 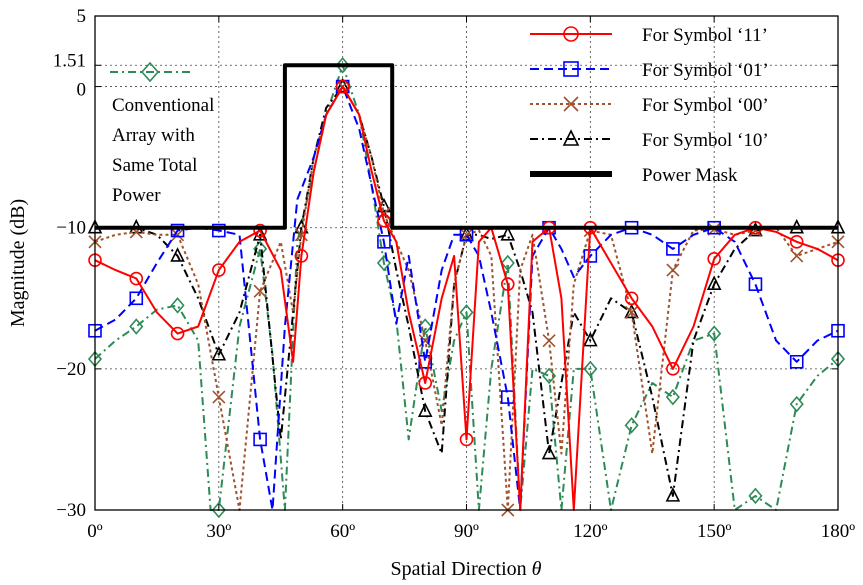 What do you see at coordinates (69, 60) in the screenshot?
I see `y-tick-label: 1.51` at bounding box center [69, 60].